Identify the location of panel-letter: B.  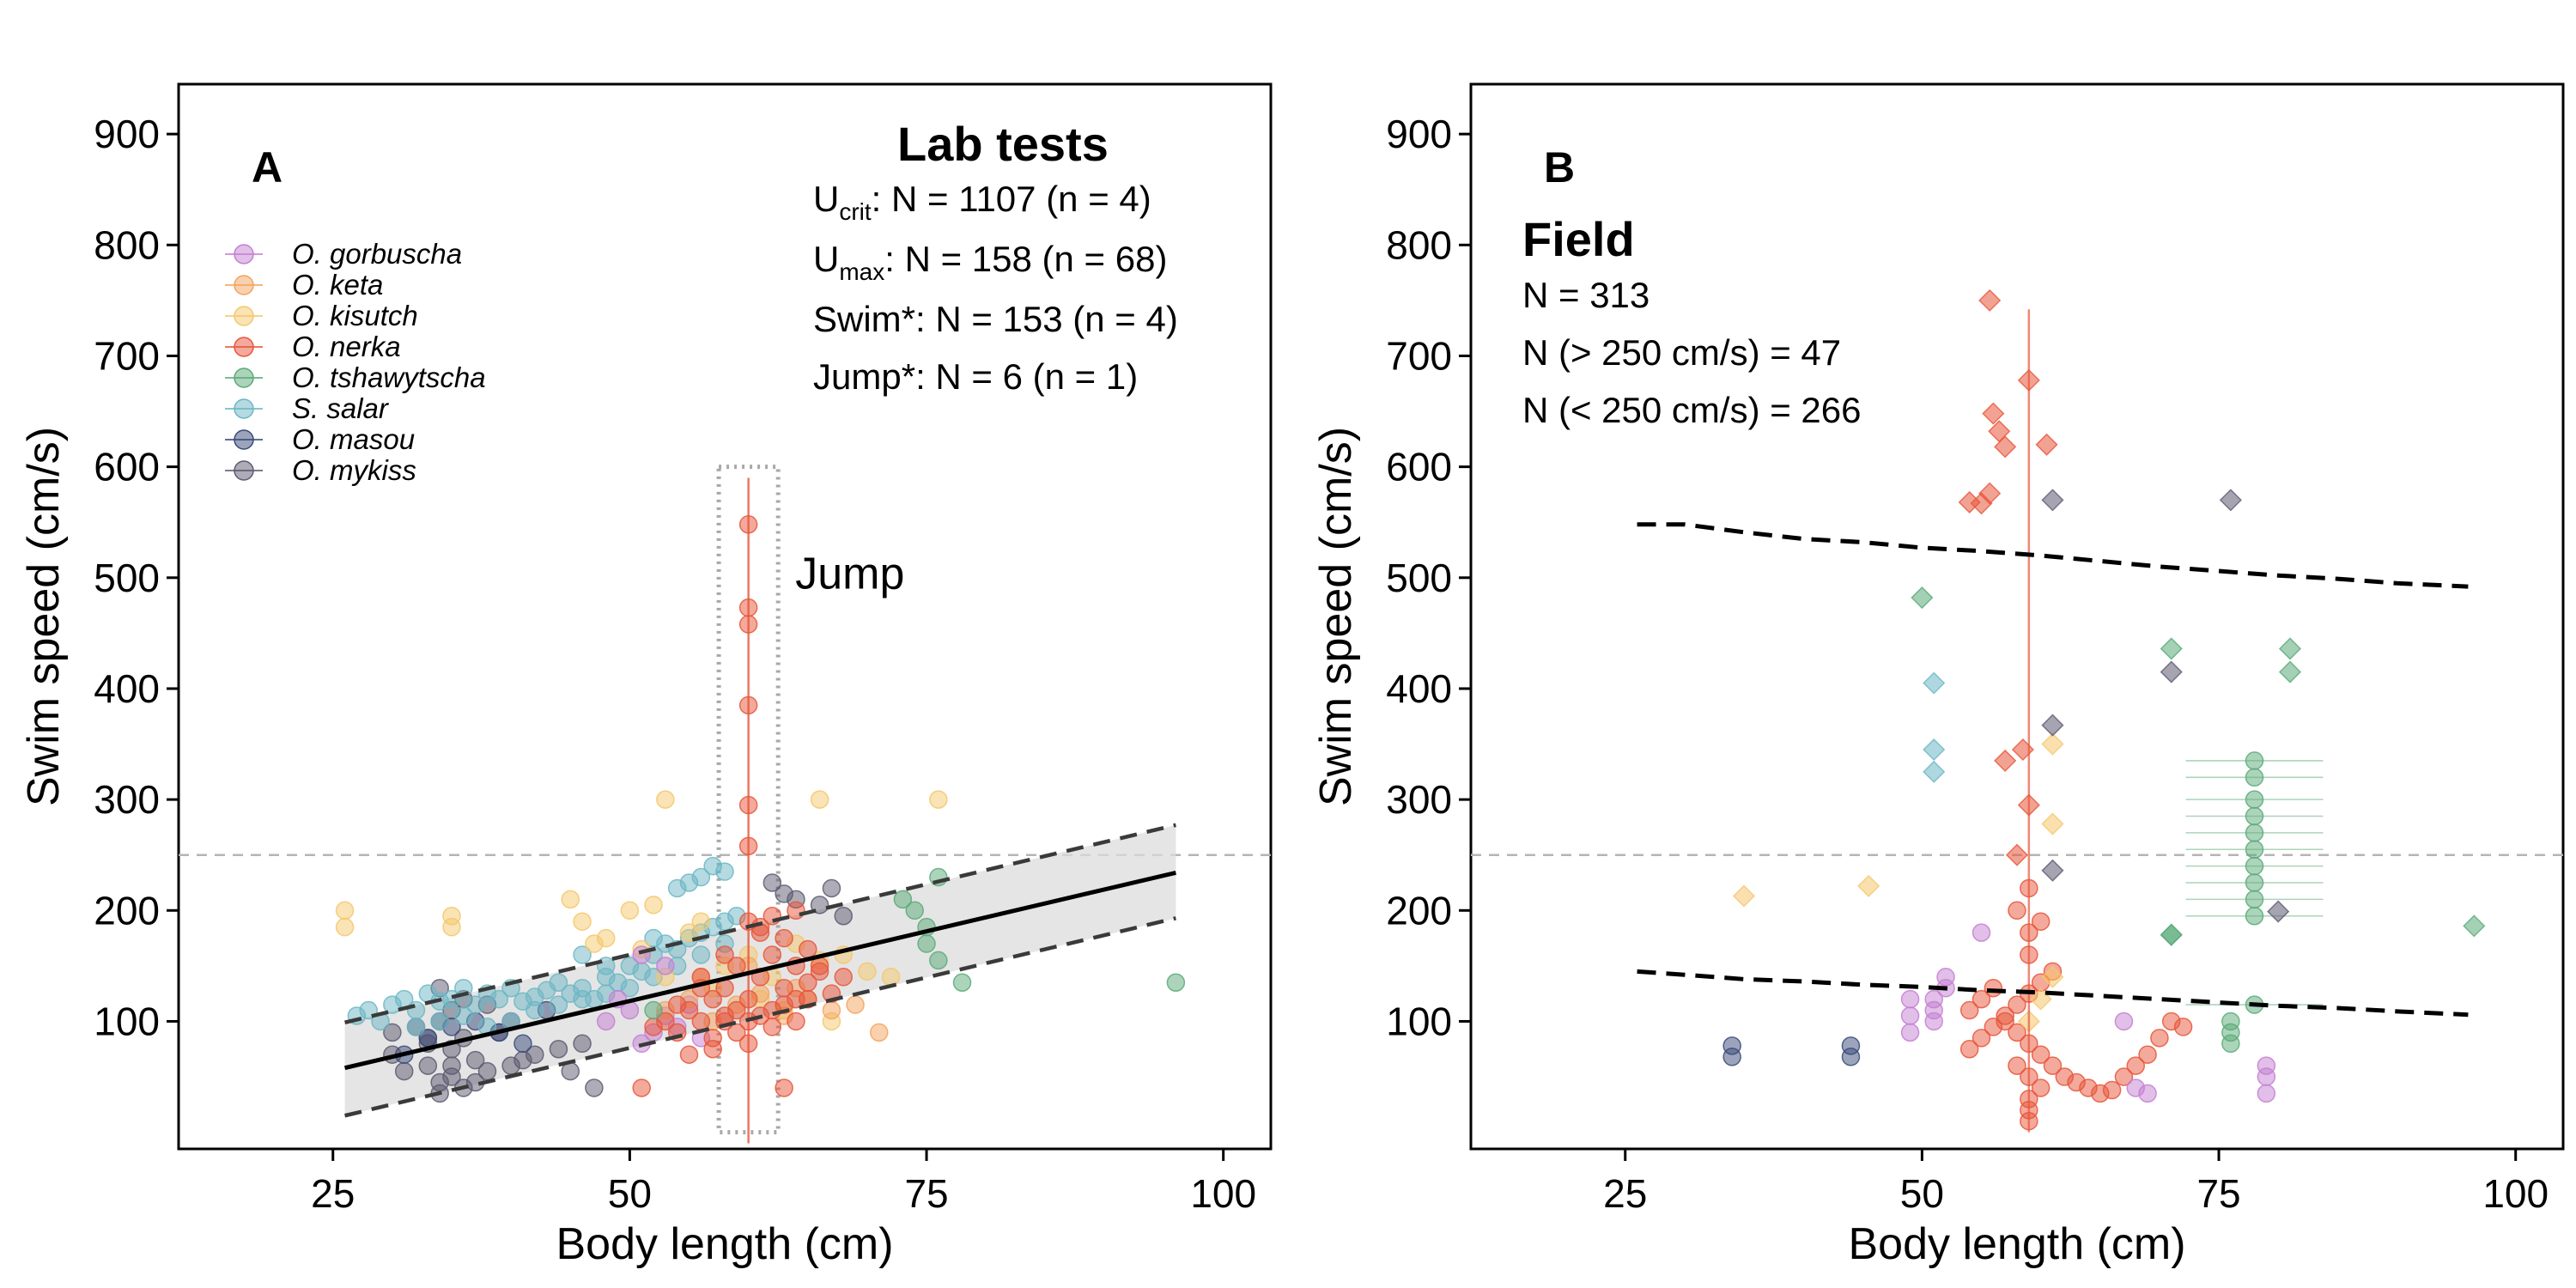
(1559, 167).